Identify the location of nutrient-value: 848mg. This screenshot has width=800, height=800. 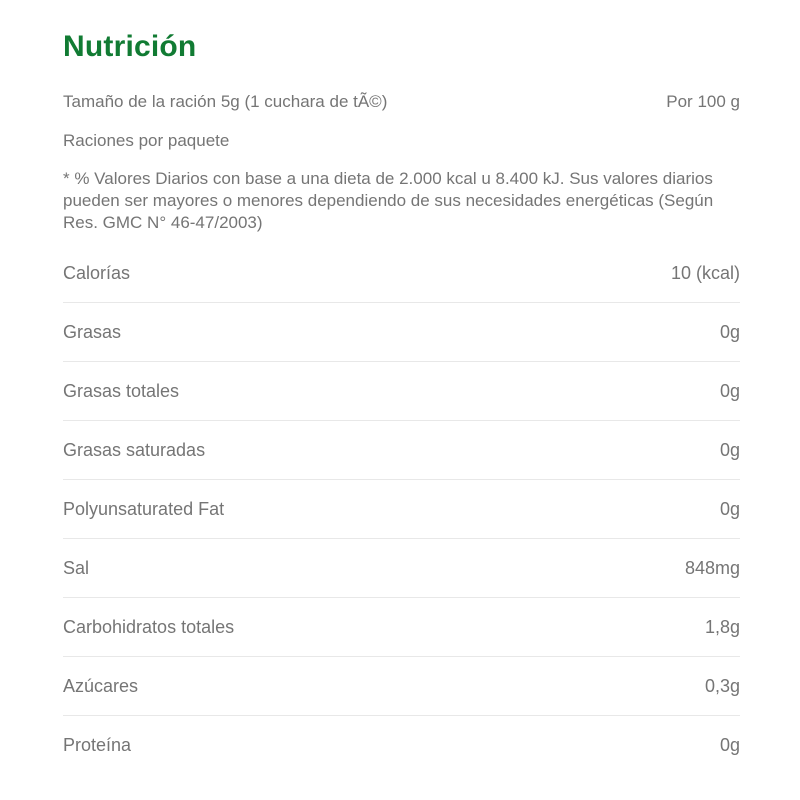
(712, 567).